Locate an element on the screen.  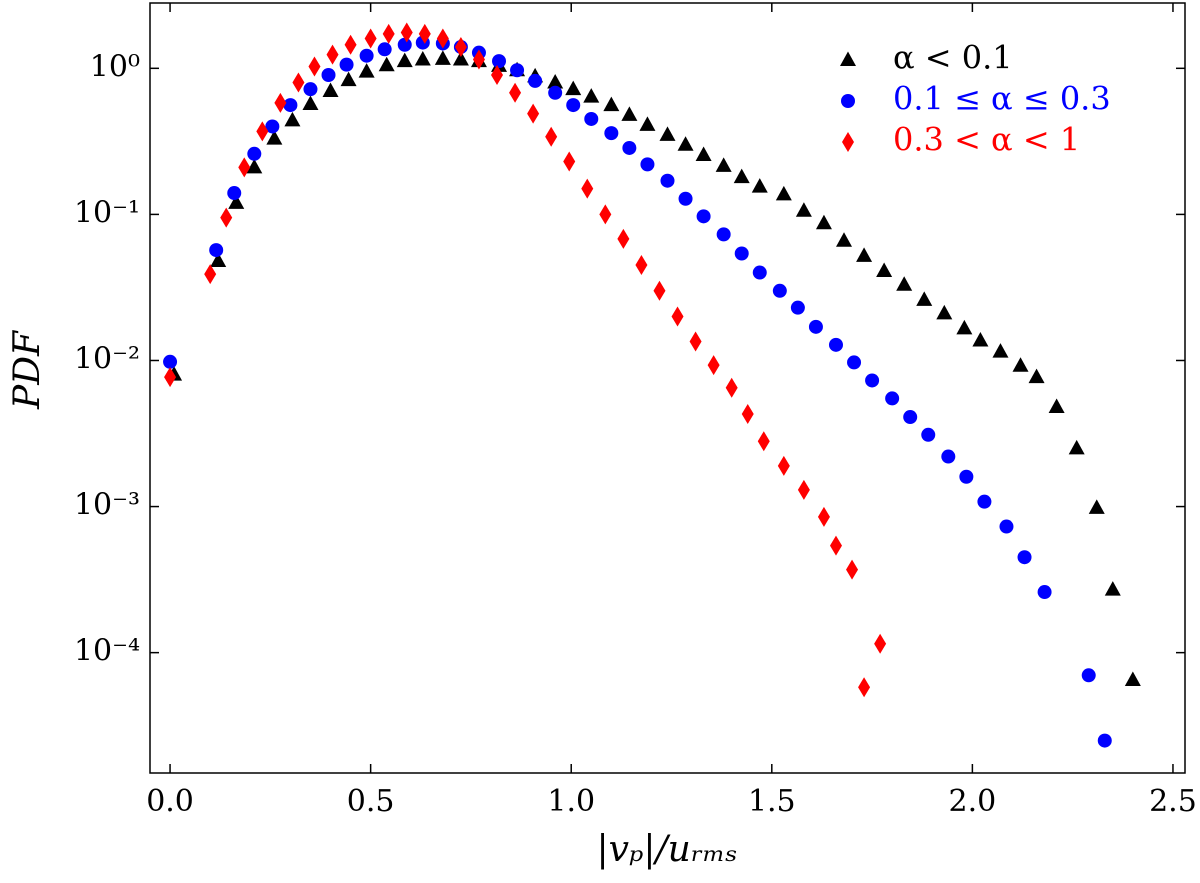
x-tick-label: 2.0 is located at coordinates (973, 801).